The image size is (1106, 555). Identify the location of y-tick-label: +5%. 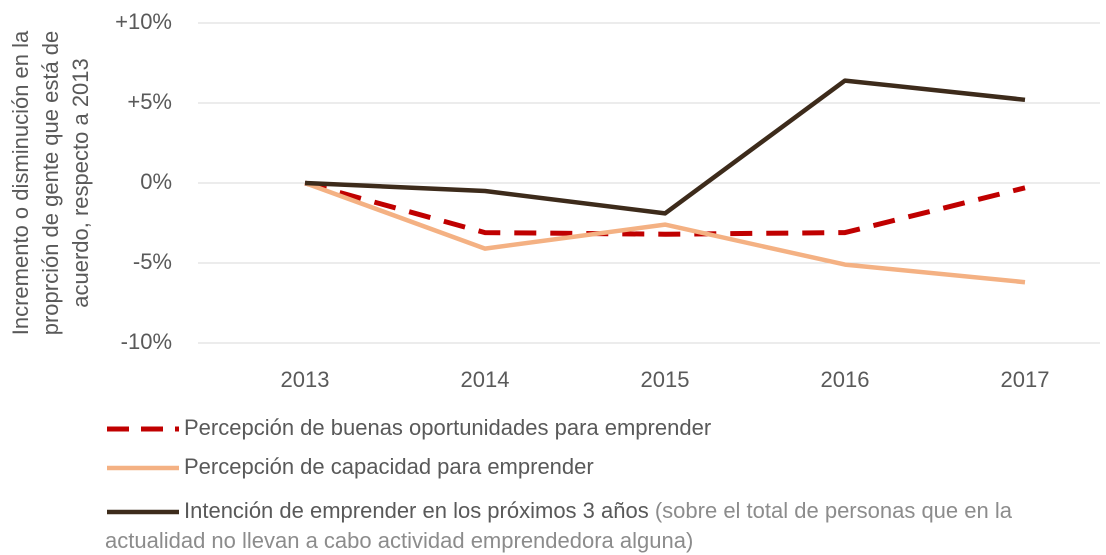
(149, 101).